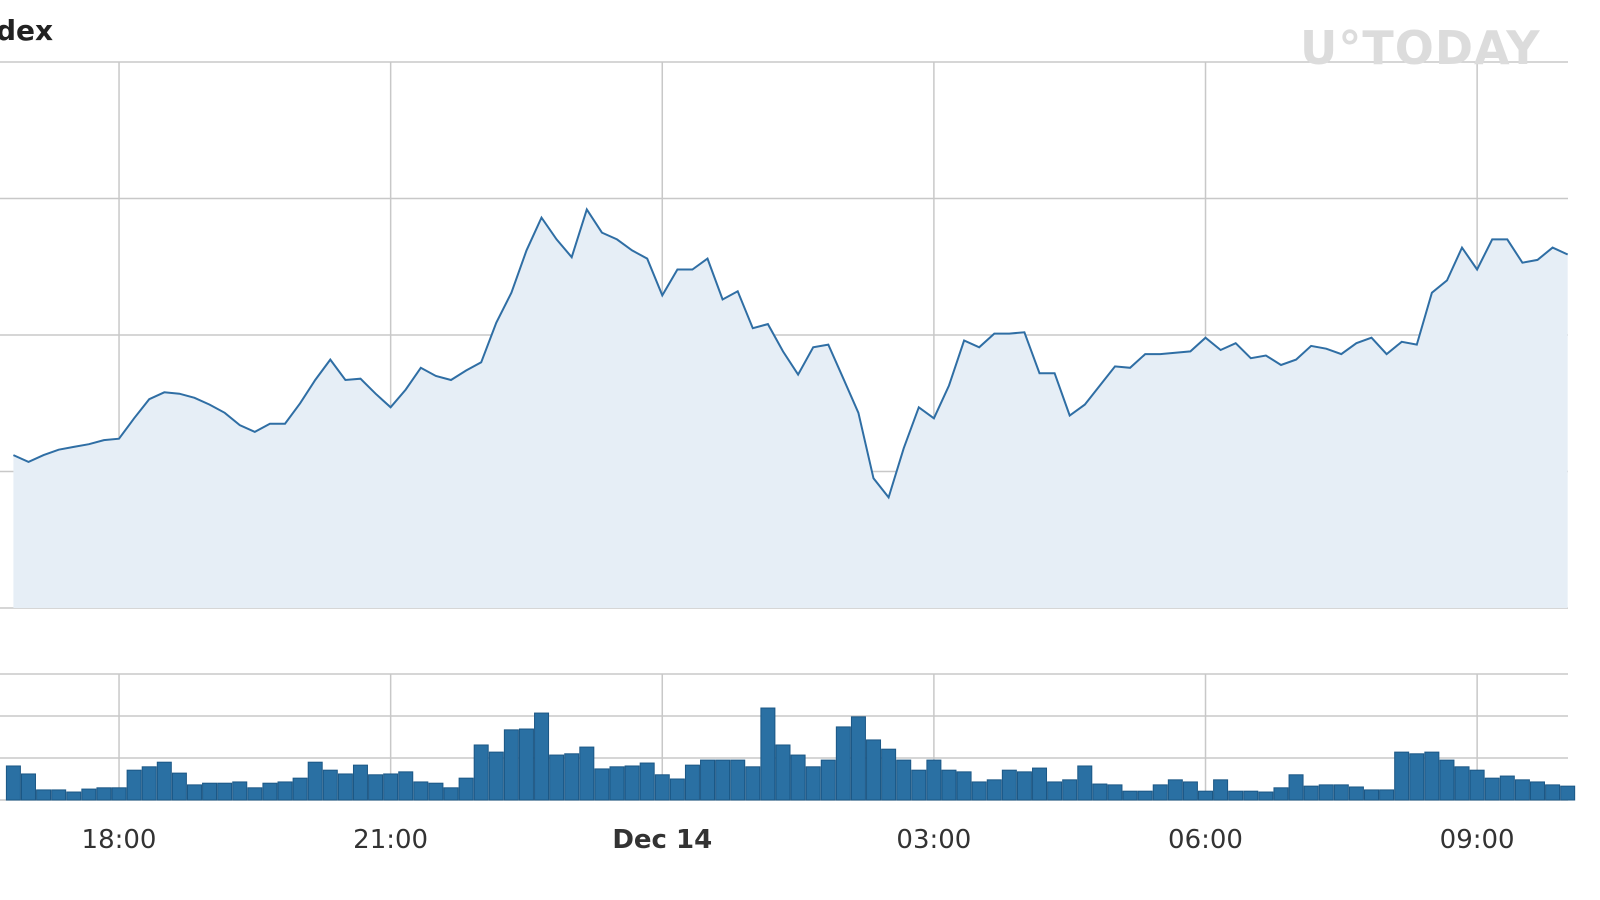 This screenshot has width=1600, height=900. What do you see at coordinates (26, 30) in the screenshot?
I see `chart-title: dex` at bounding box center [26, 30].